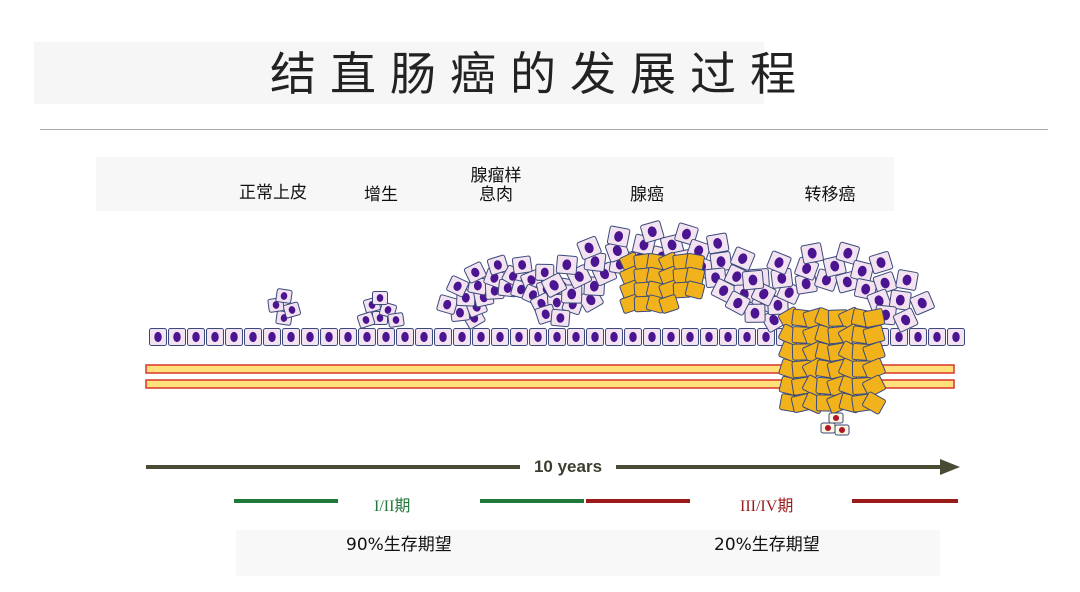 The image size is (1080, 592). Describe the element at coordinates (568, 467) in the screenshot. I see `timeline-label: 10 years` at that location.